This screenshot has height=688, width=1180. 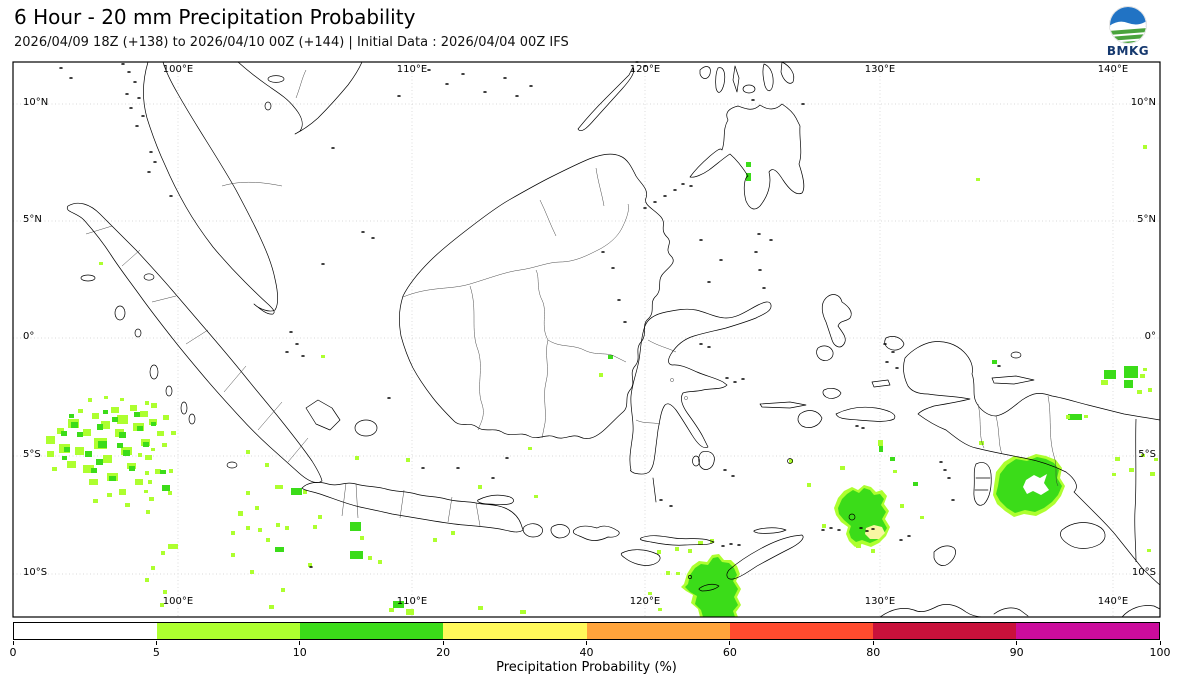 I want to click on lat-label-left: 0°, so click(x=29, y=336).